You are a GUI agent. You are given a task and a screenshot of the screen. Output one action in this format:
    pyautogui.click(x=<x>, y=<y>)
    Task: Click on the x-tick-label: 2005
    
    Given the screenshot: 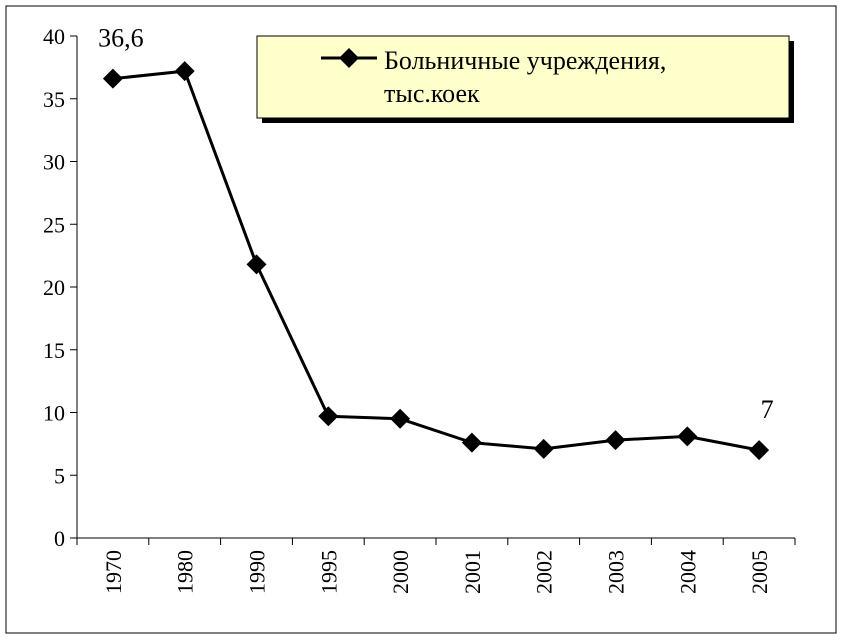 What is the action you would take?
    pyautogui.click(x=759, y=572)
    